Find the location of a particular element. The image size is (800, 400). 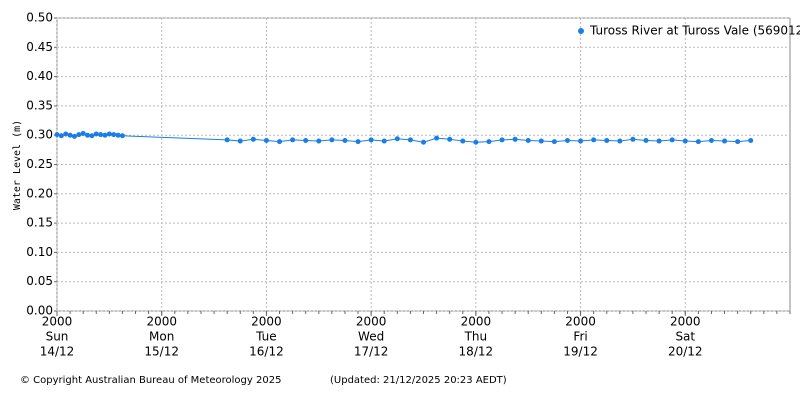

y-tick-label: 0.30 is located at coordinates (39, 135).